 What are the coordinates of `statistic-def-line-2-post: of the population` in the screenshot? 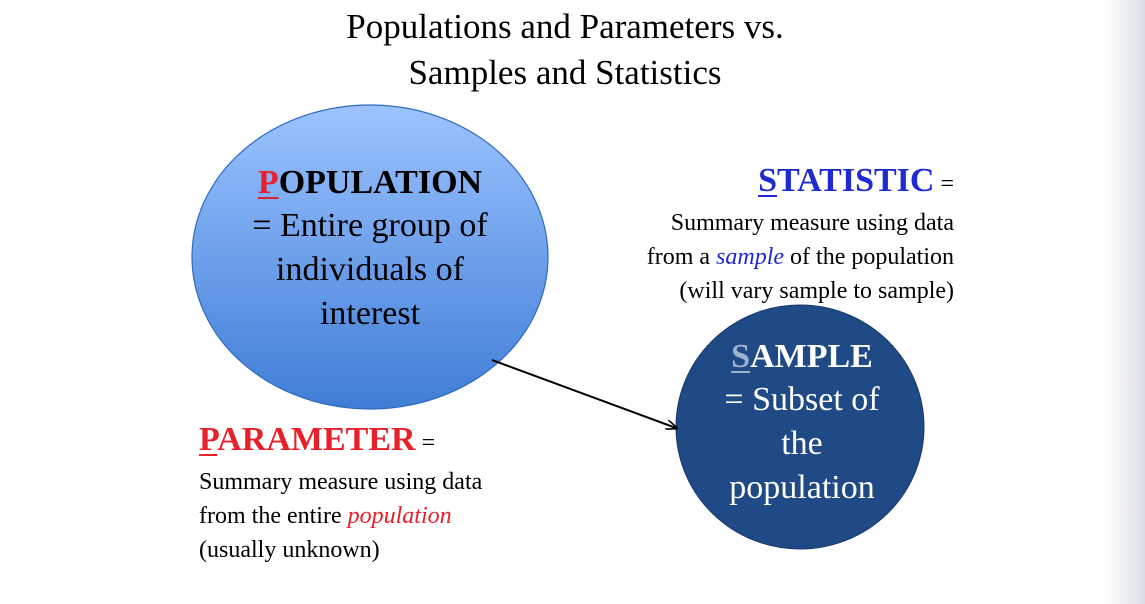 It's located at (869, 257).